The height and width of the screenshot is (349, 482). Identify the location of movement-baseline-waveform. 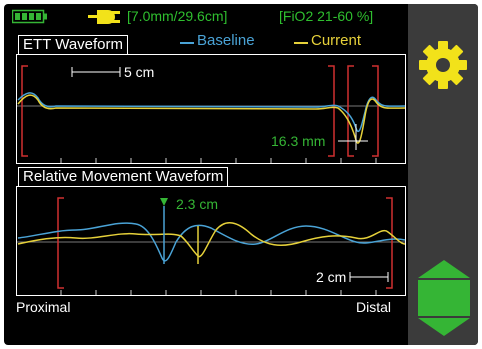
(211, 242).